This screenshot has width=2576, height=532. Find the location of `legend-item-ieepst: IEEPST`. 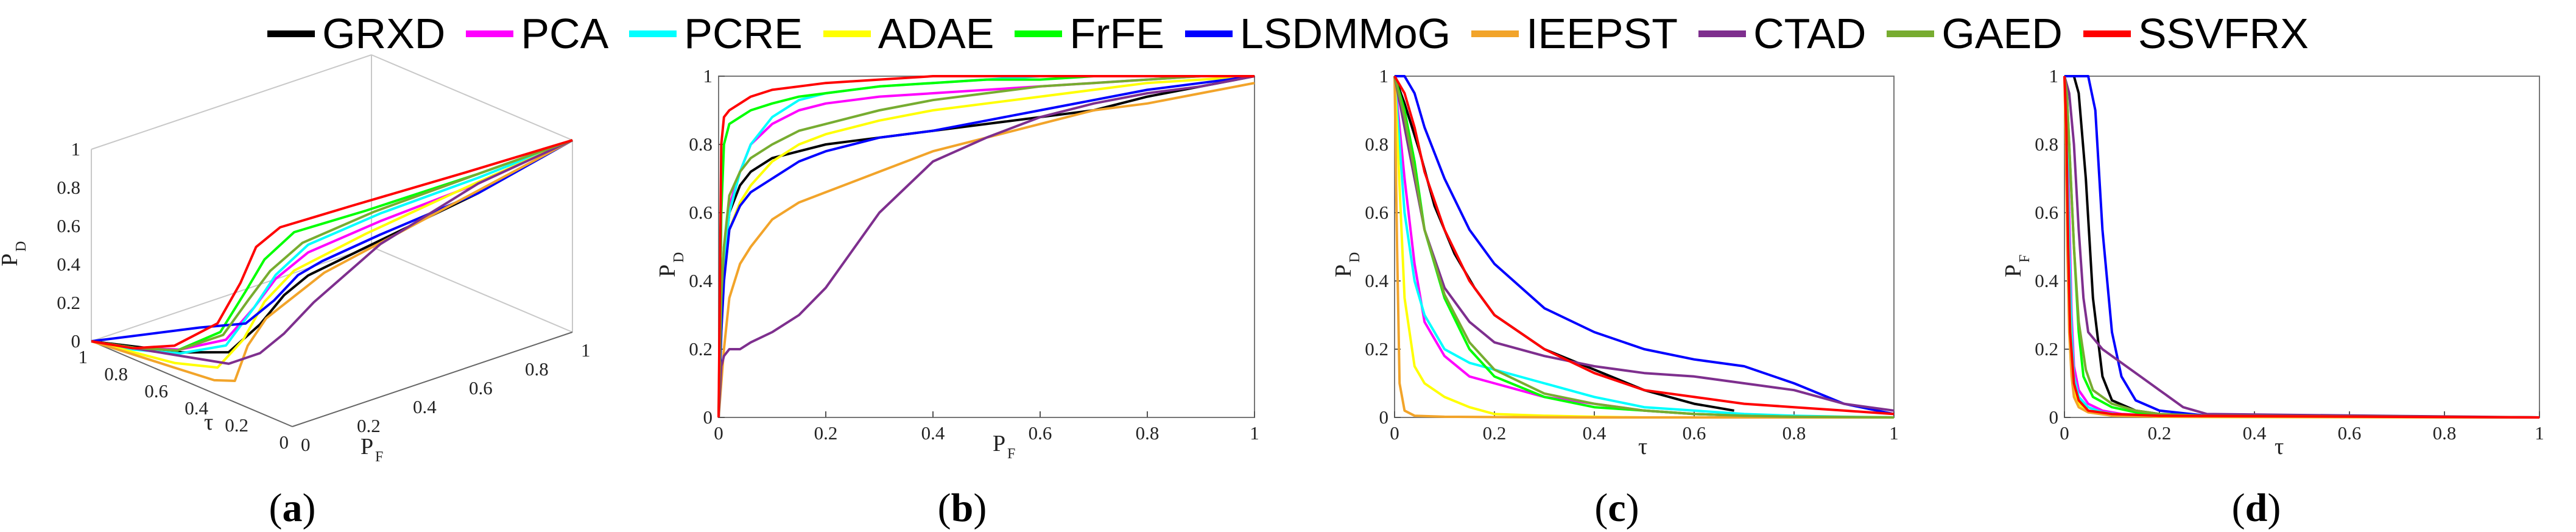

legend-item-ieepst: IEEPST is located at coordinates (1574, 33).